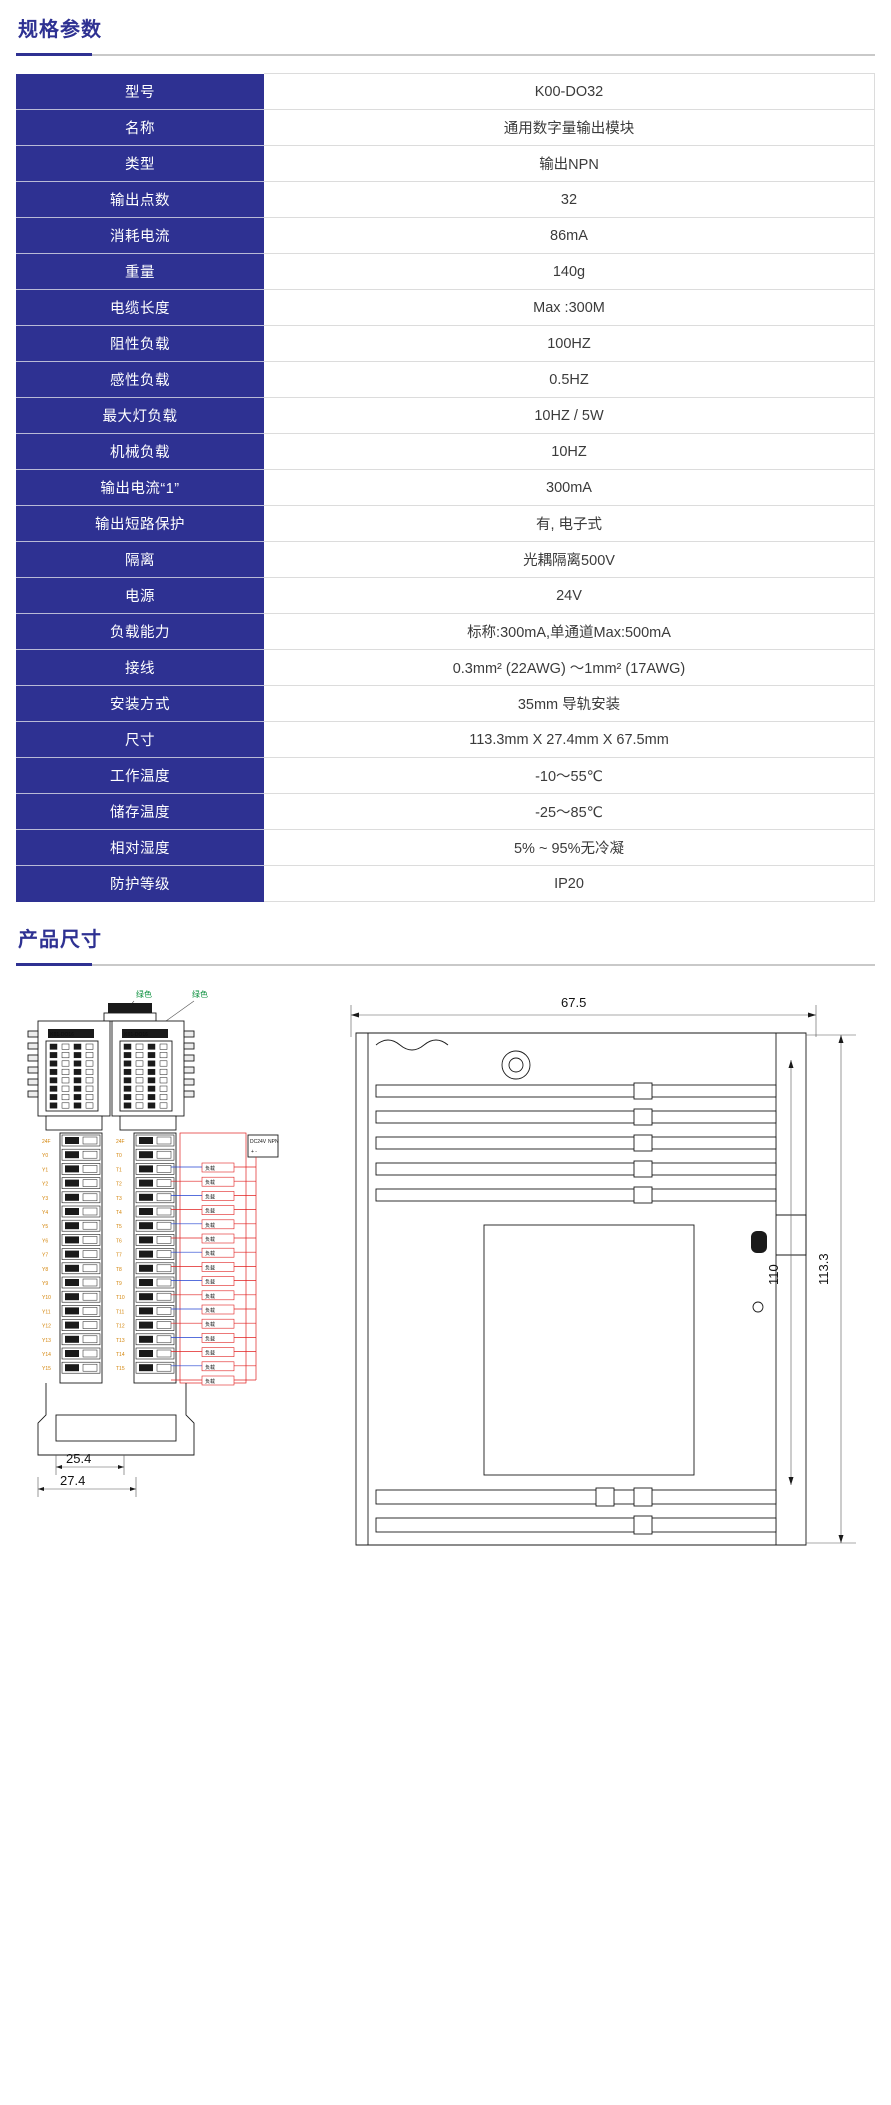  Describe the element at coordinates (200, 994) in the screenshot. I see `wire-color-label-2: 绿色` at that location.